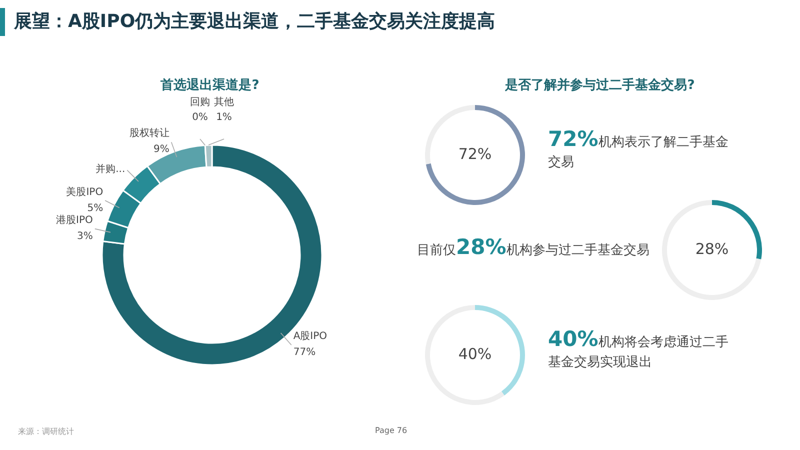  Describe the element at coordinates (224, 117) in the screenshot. I see `data-label: 1%` at that location.